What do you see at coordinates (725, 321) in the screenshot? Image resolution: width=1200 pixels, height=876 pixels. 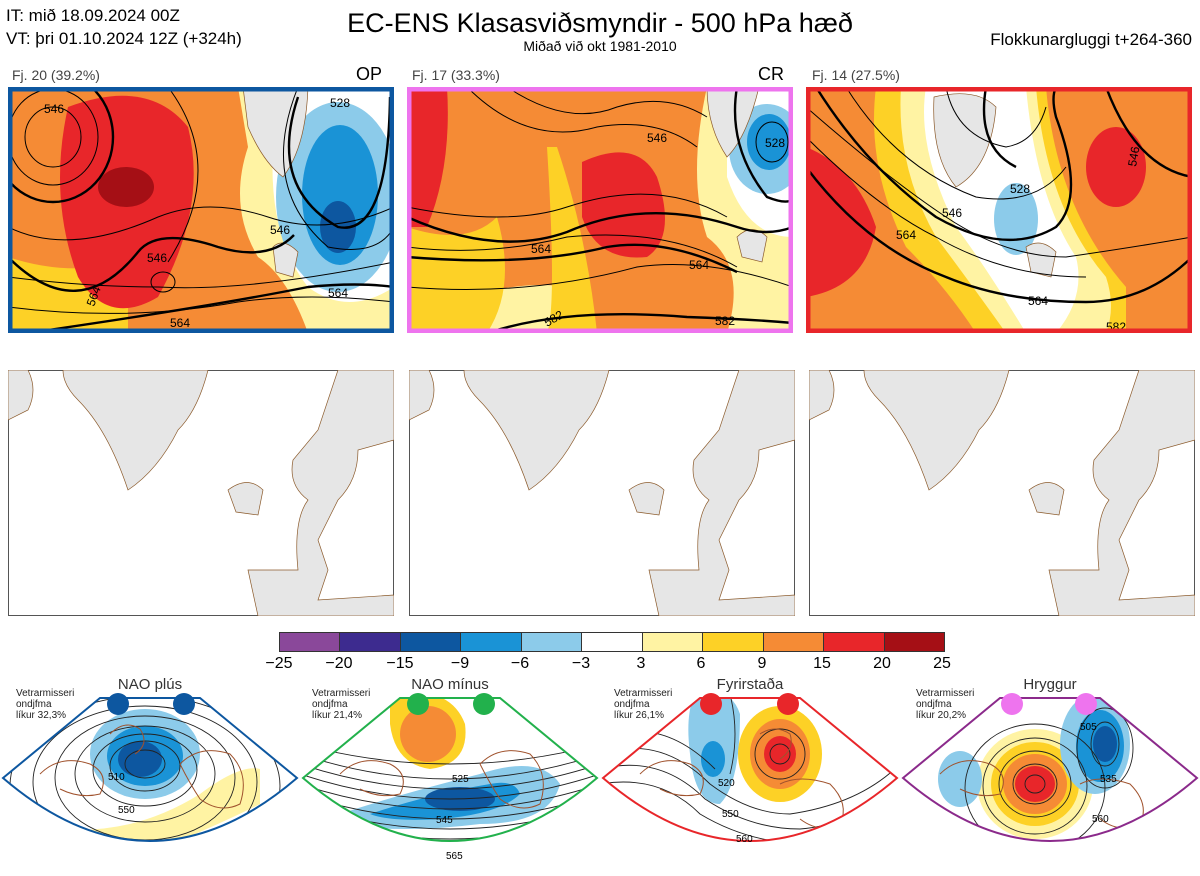 I see `contour-label: 582` at bounding box center [725, 321].